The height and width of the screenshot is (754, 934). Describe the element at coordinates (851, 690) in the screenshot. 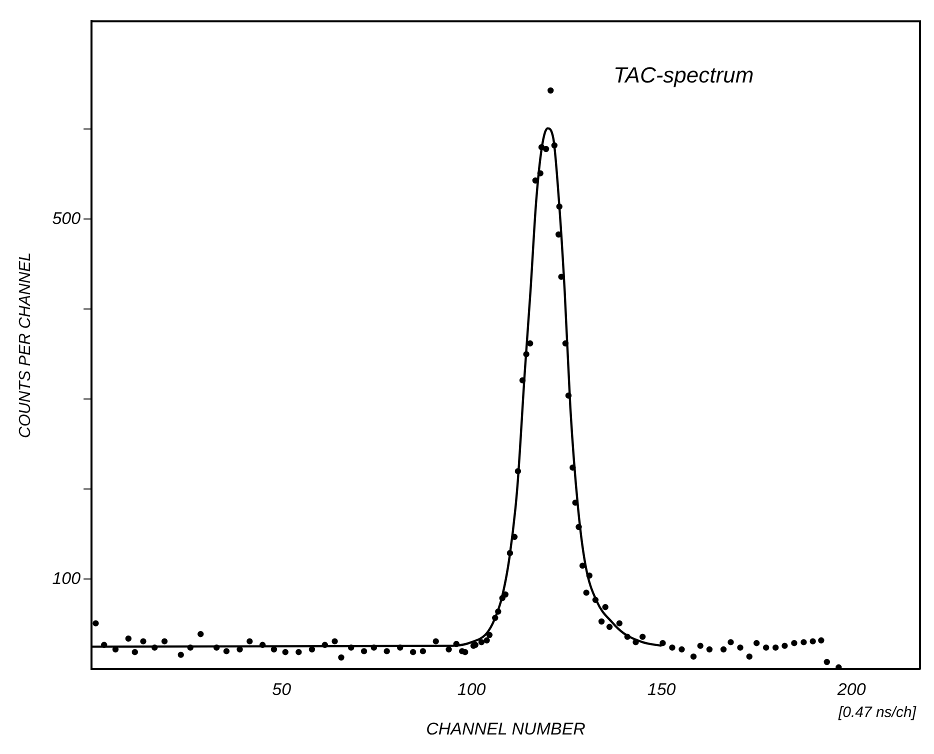

I see `x-tick-label: 200` at that location.